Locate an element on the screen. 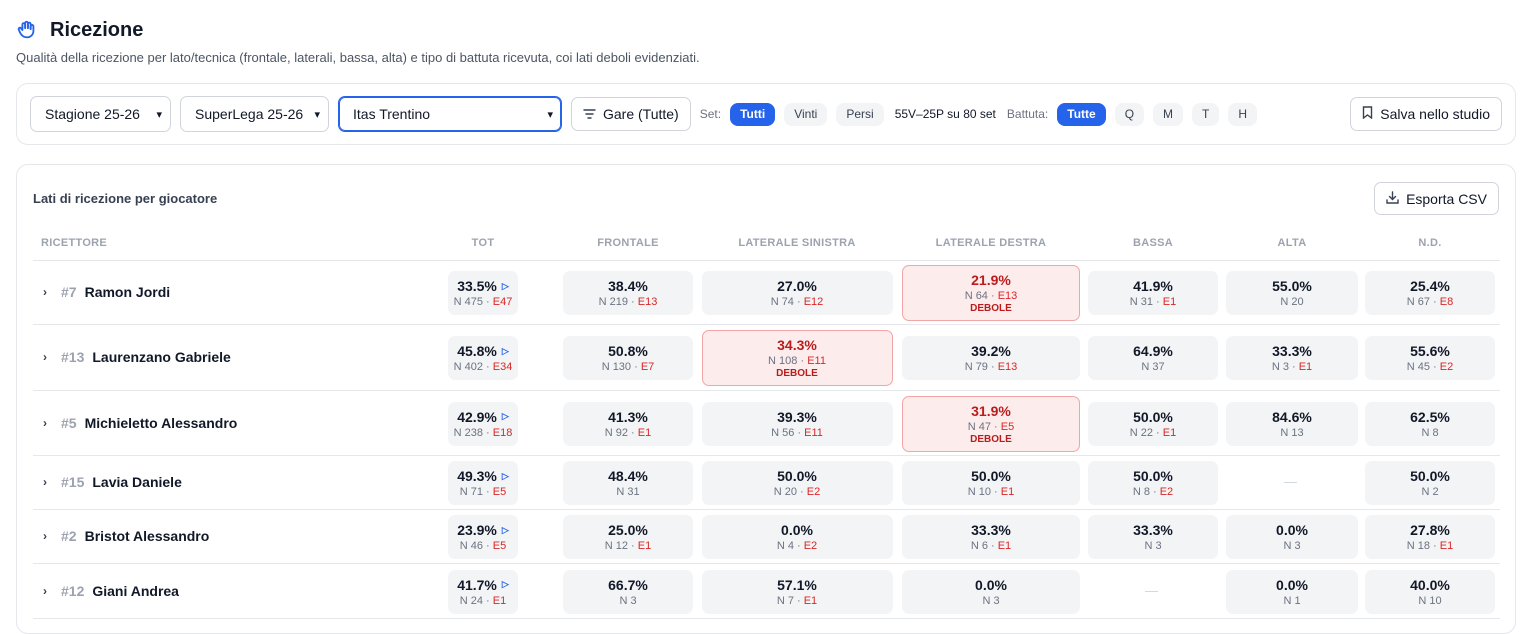 This screenshot has height=634, width=1526. stat-count: N 10 · E1 is located at coordinates (991, 492).